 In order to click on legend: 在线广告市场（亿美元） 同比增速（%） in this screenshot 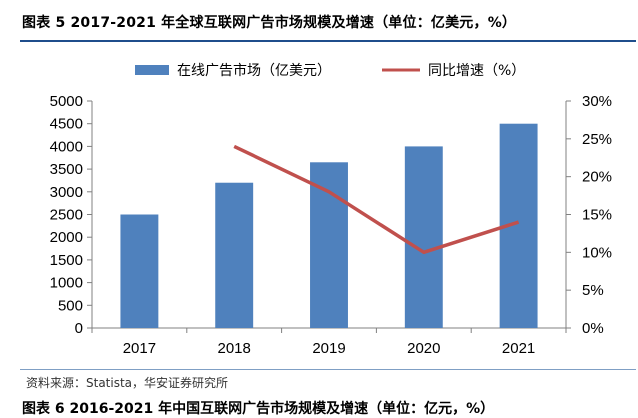, I will do `click(330, 70)`.